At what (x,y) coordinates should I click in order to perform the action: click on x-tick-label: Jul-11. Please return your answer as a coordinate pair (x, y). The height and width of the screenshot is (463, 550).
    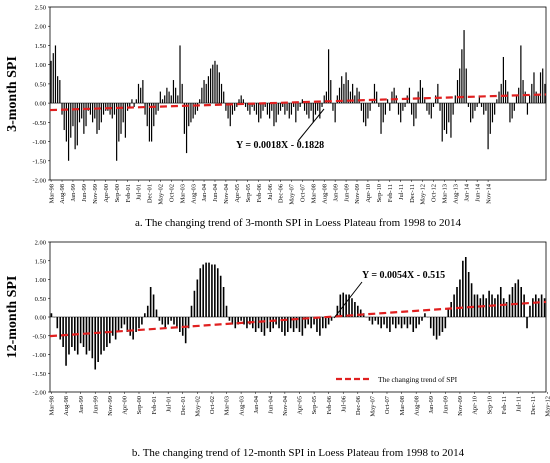
    Looking at the image, I should click on (518, 404).